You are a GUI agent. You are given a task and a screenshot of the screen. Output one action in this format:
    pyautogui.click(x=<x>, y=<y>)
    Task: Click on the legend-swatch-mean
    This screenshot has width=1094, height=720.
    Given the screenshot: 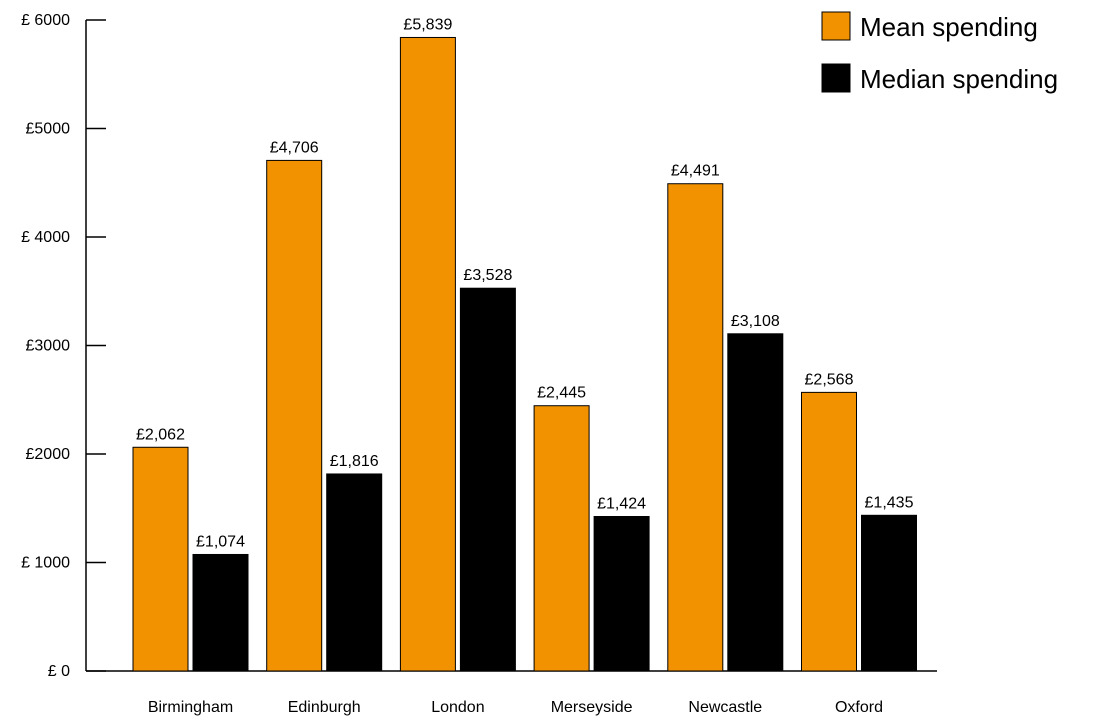 What is the action you would take?
    pyautogui.click(x=836, y=26)
    